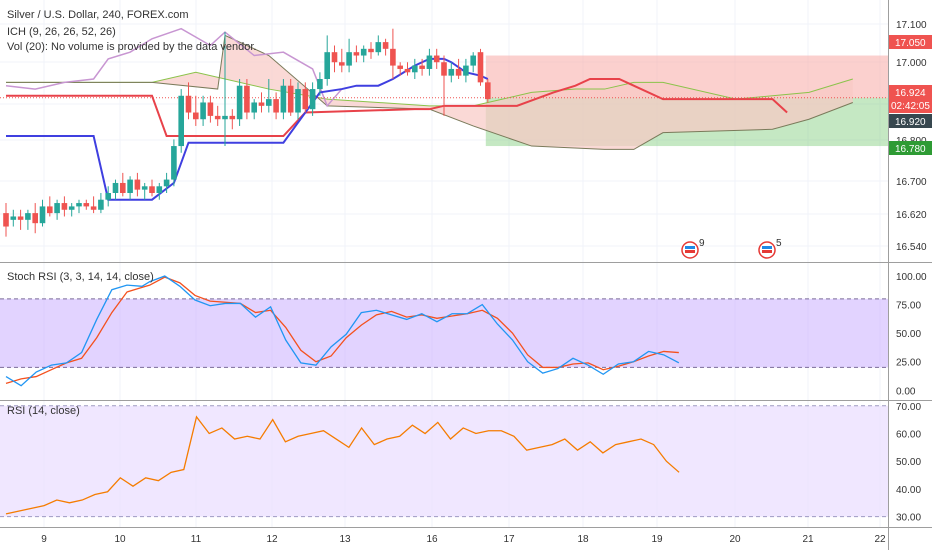 This screenshot has height=550, width=932. I want to click on stoch-grid, so click(444, 333).